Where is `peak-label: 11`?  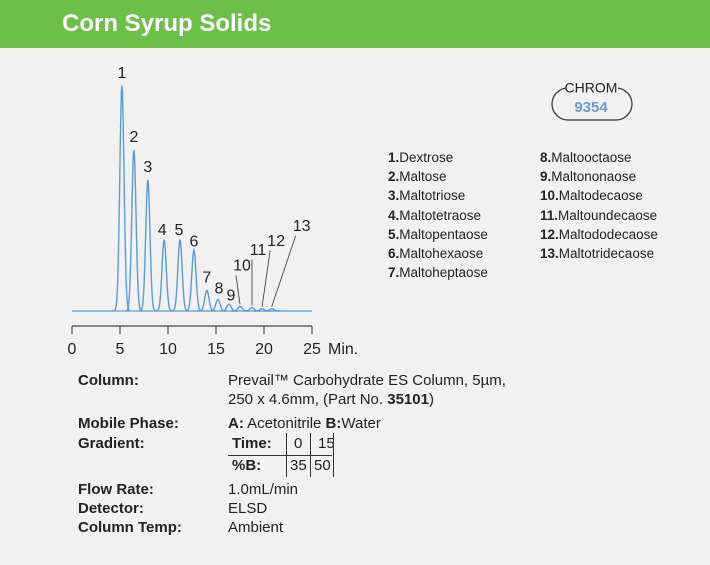 peak-label: 11 is located at coordinates (258, 250).